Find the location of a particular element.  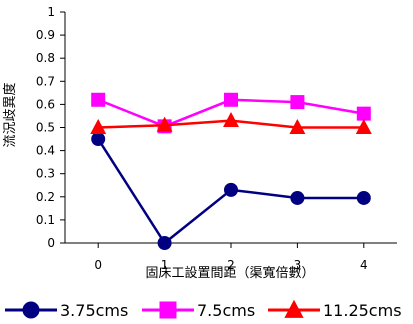

x-tick-label: 1 is located at coordinates (165, 265).